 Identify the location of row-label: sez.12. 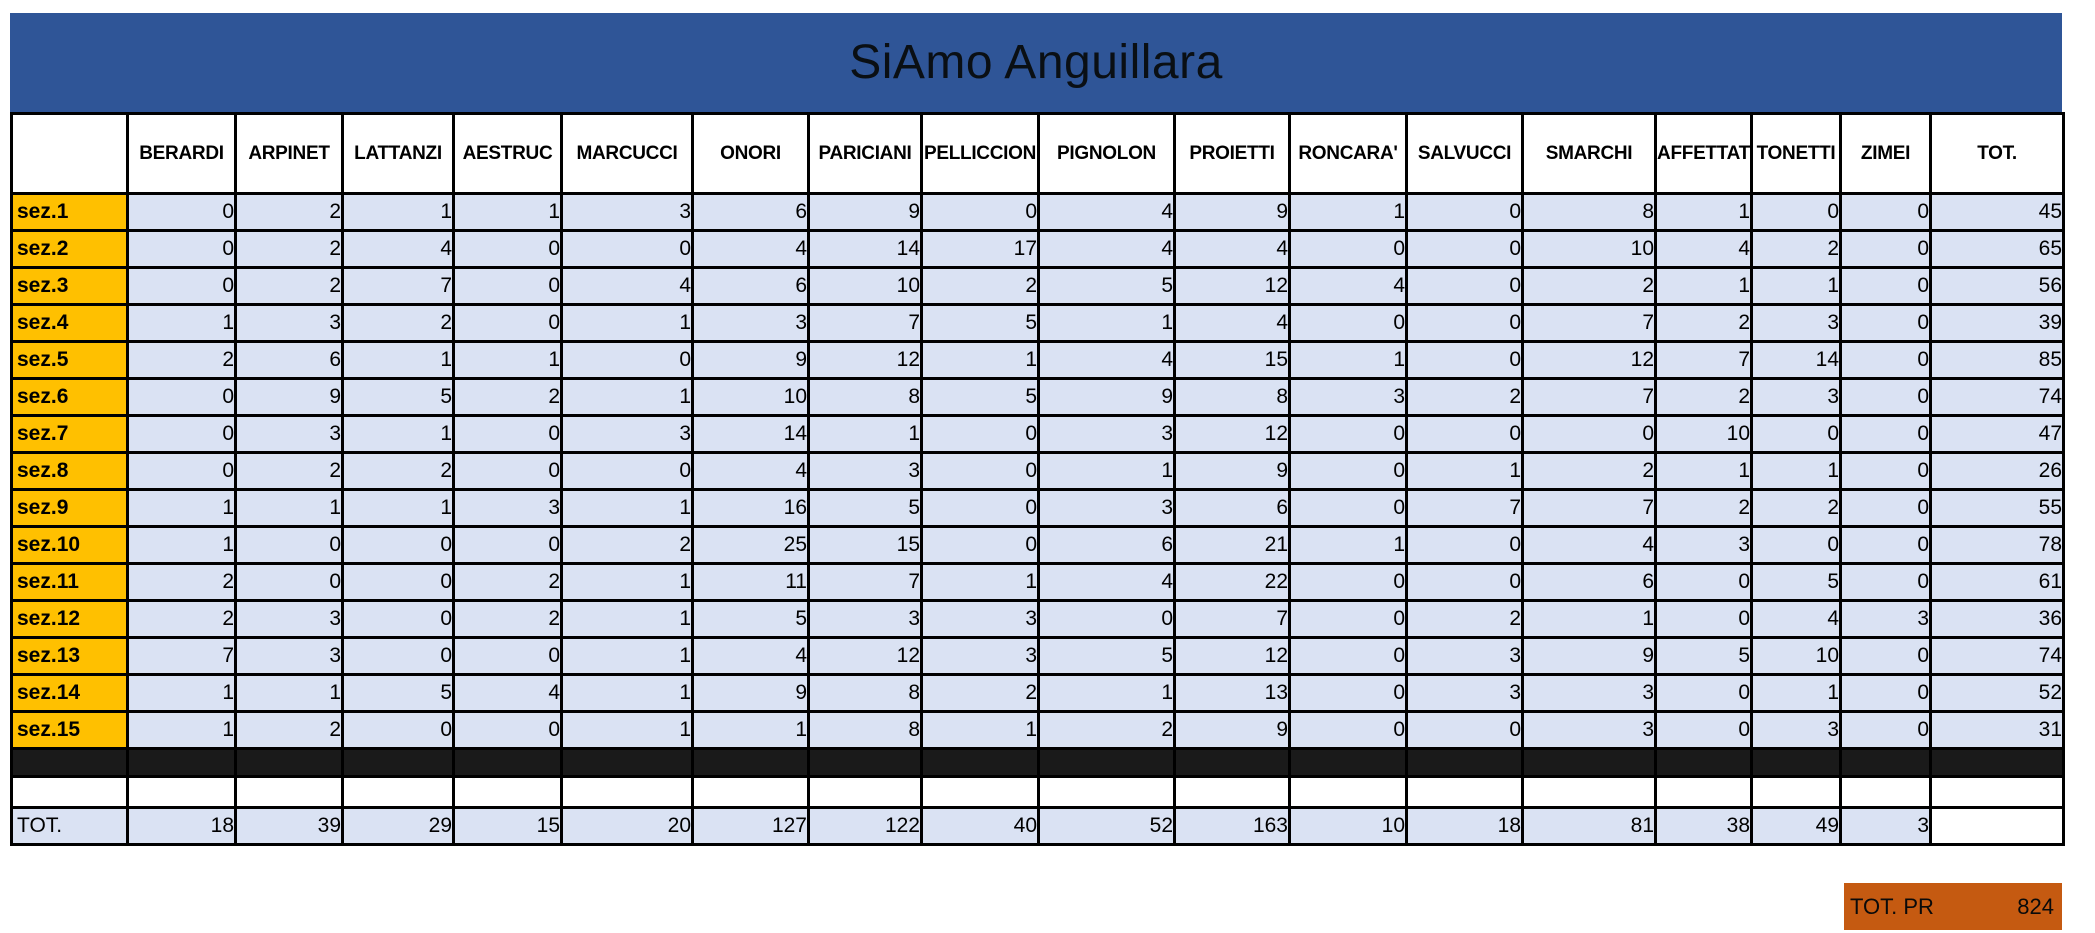
(69, 619).